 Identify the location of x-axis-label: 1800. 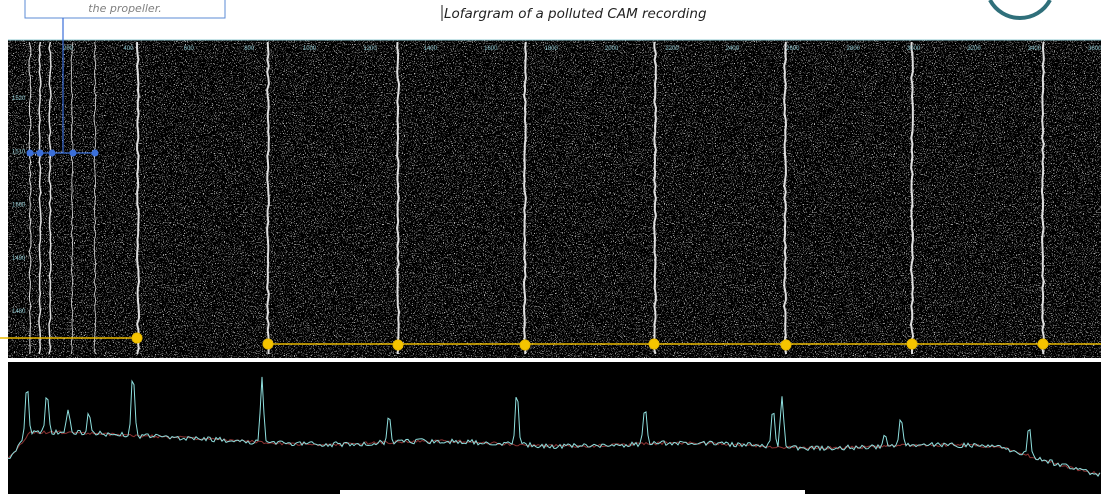
(552, 49).